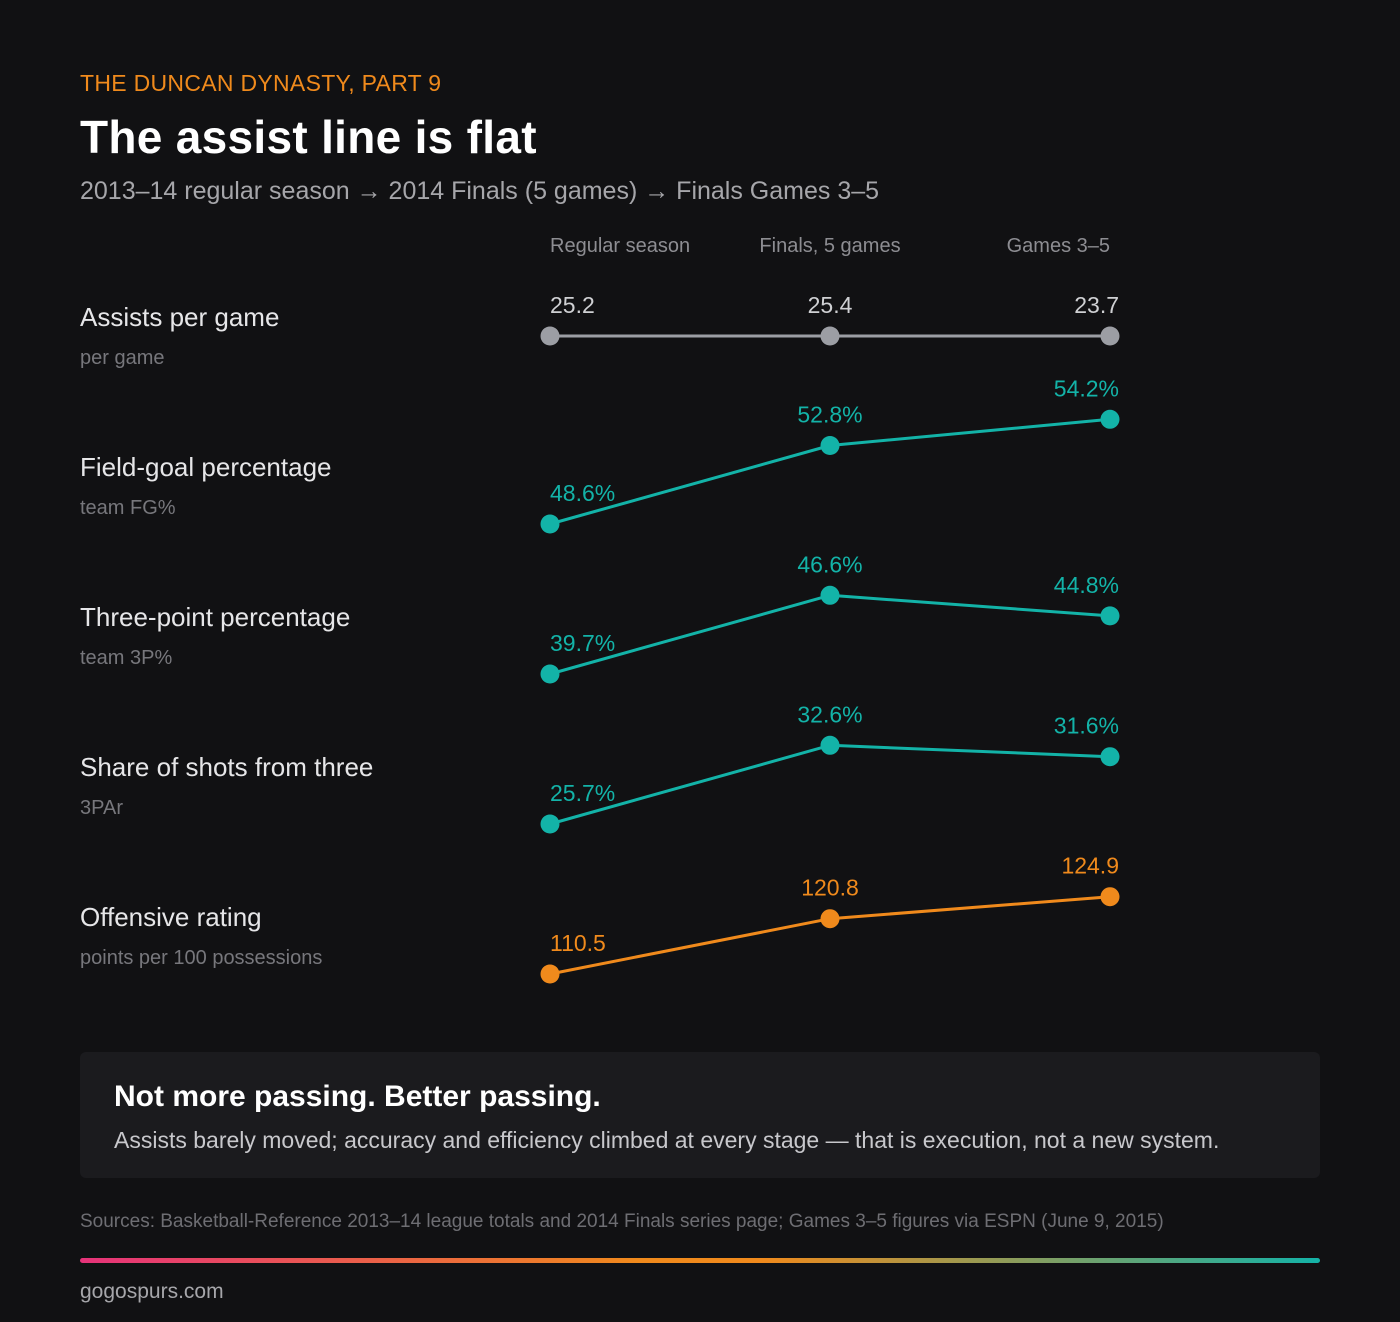 The height and width of the screenshot is (1322, 1400). What do you see at coordinates (227, 767) in the screenshot?
I see `row-name: Share of shots from three` at bounding box center [227, 767].